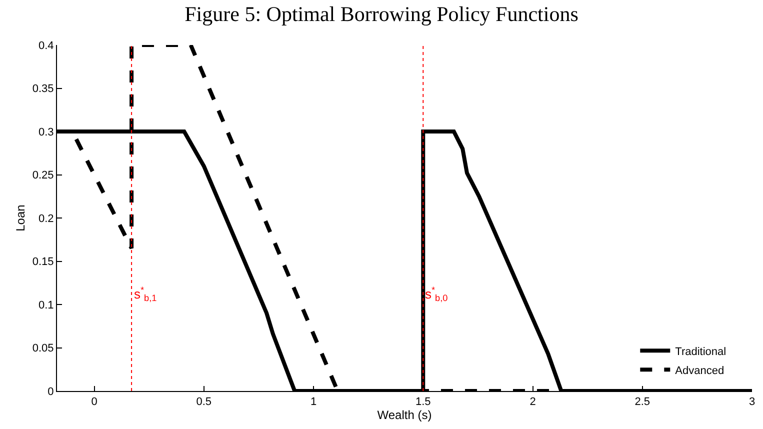 Image resolution: width=763 pixels, height=429 pixels. Describe the element at coordinates (204, 402) in the screenshot. I see `x-tick-label: 0.5` at that location.